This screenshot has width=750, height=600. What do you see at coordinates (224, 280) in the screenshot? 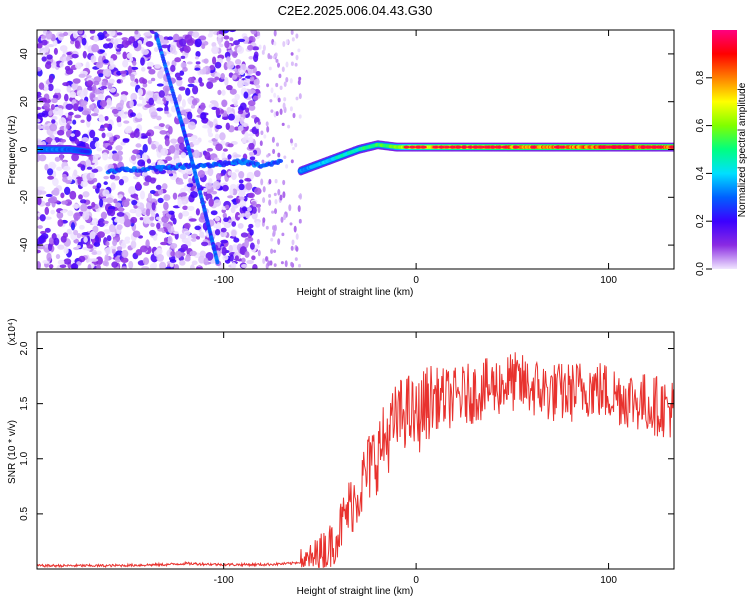
I see `x-tick-label: -100` at bounding box center [224, 280].